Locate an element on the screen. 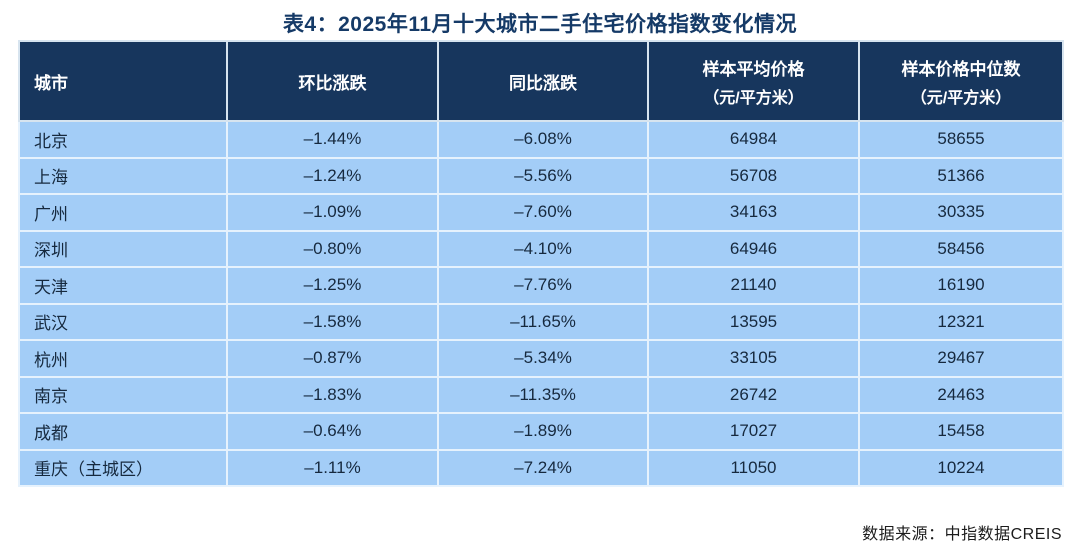  cell-median-price: 15458 is located at coordinates (961, 431).